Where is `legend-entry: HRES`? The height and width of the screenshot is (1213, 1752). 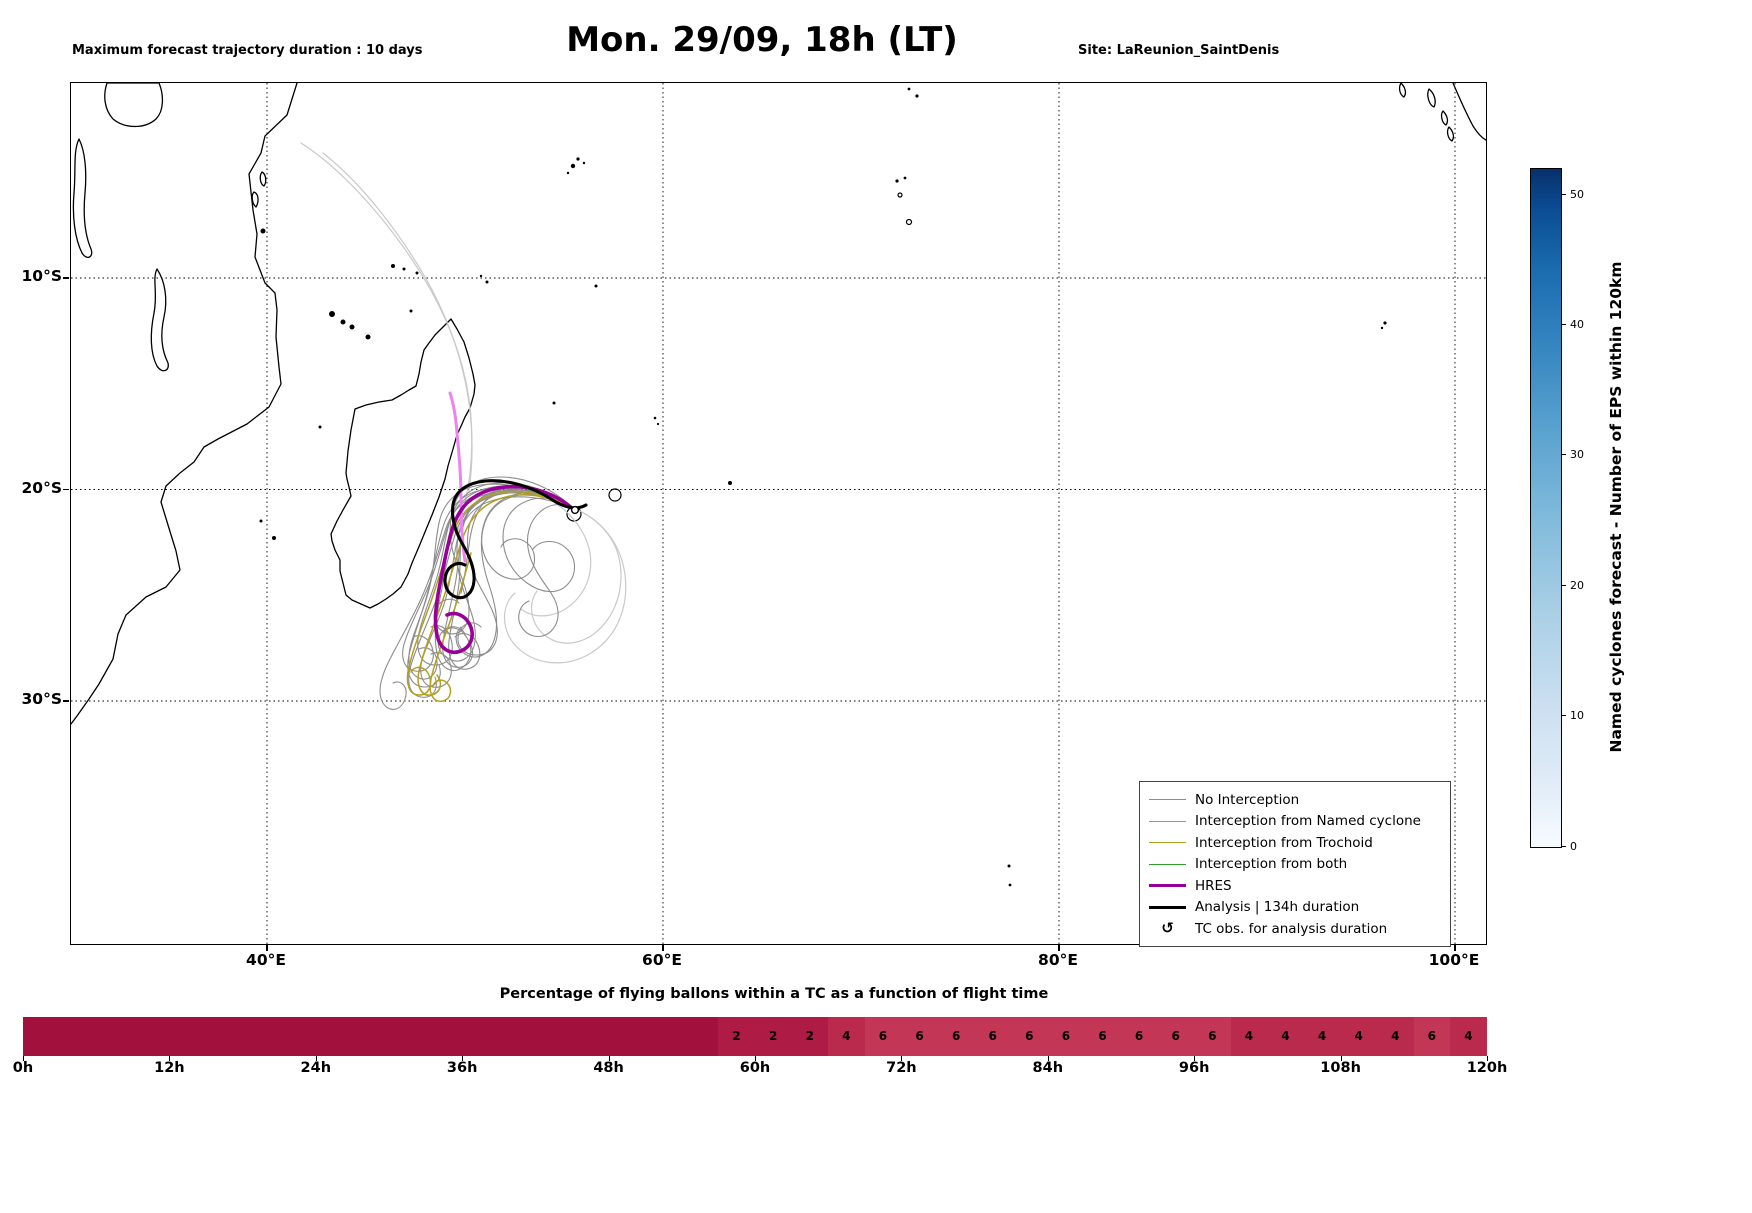
legend-entry: HRES is located at coordinates (1295, 886).